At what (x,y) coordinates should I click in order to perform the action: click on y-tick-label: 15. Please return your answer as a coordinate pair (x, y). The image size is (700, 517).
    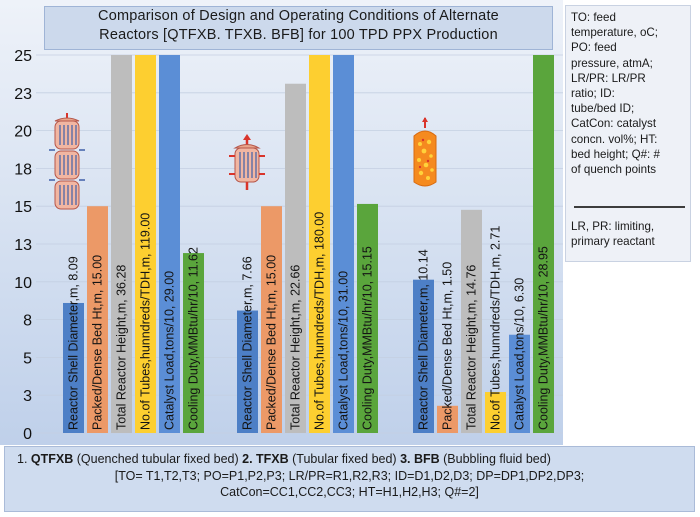
    Looking at the image, I should click on (23, 207).